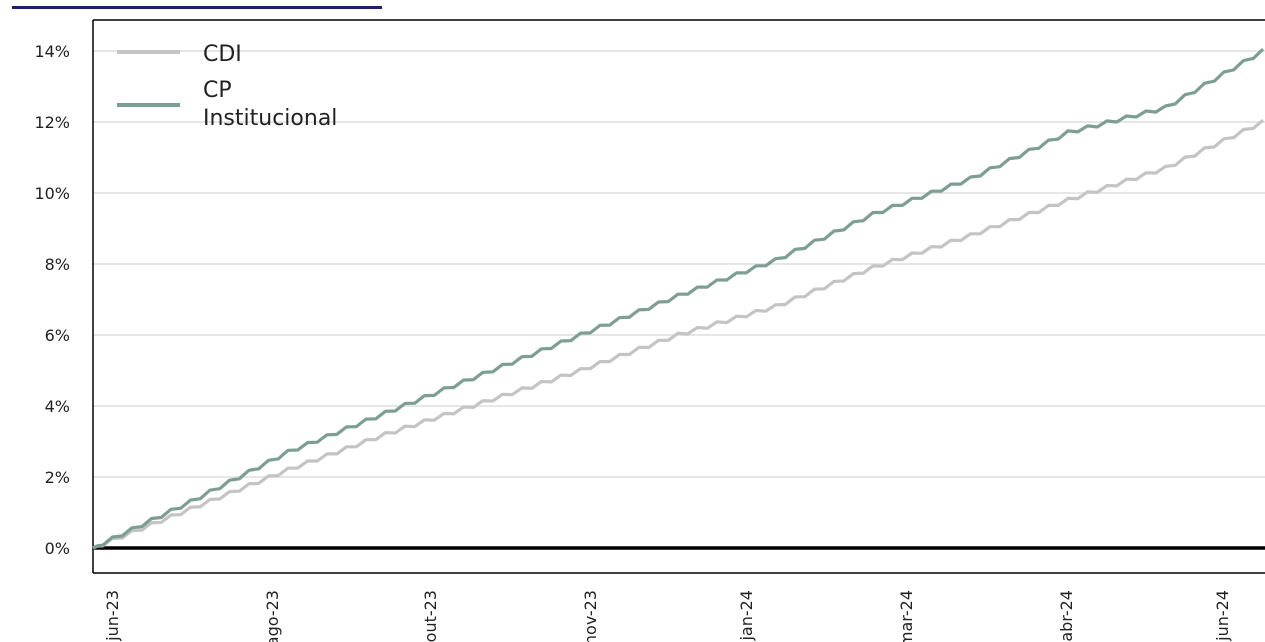 This screenshot has height=642, width=1265. What do you see at coordinates (746, 616) in the screenshot?
I see `x-tick-label: jan-24` at bounding box center [746, 616].